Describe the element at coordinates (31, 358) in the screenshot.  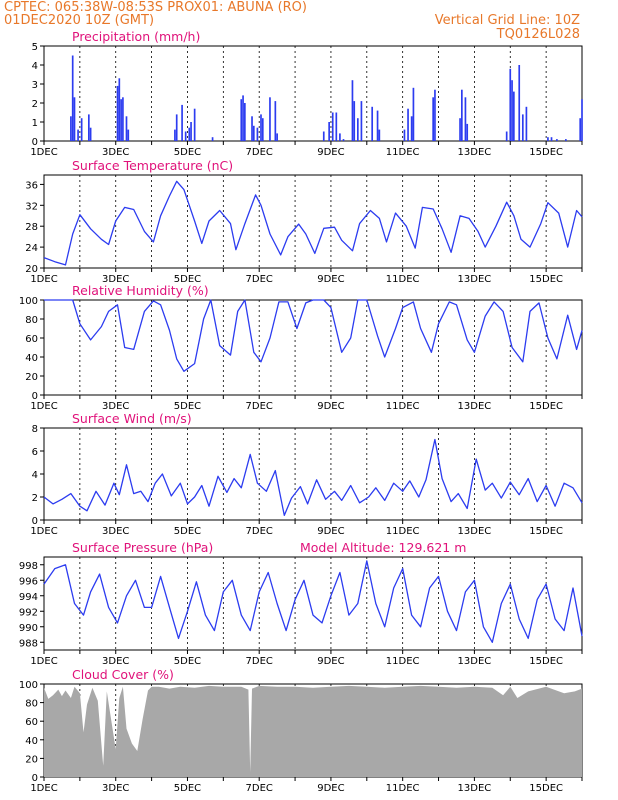
I see `humidity-y-tick-label: 40` at that location.